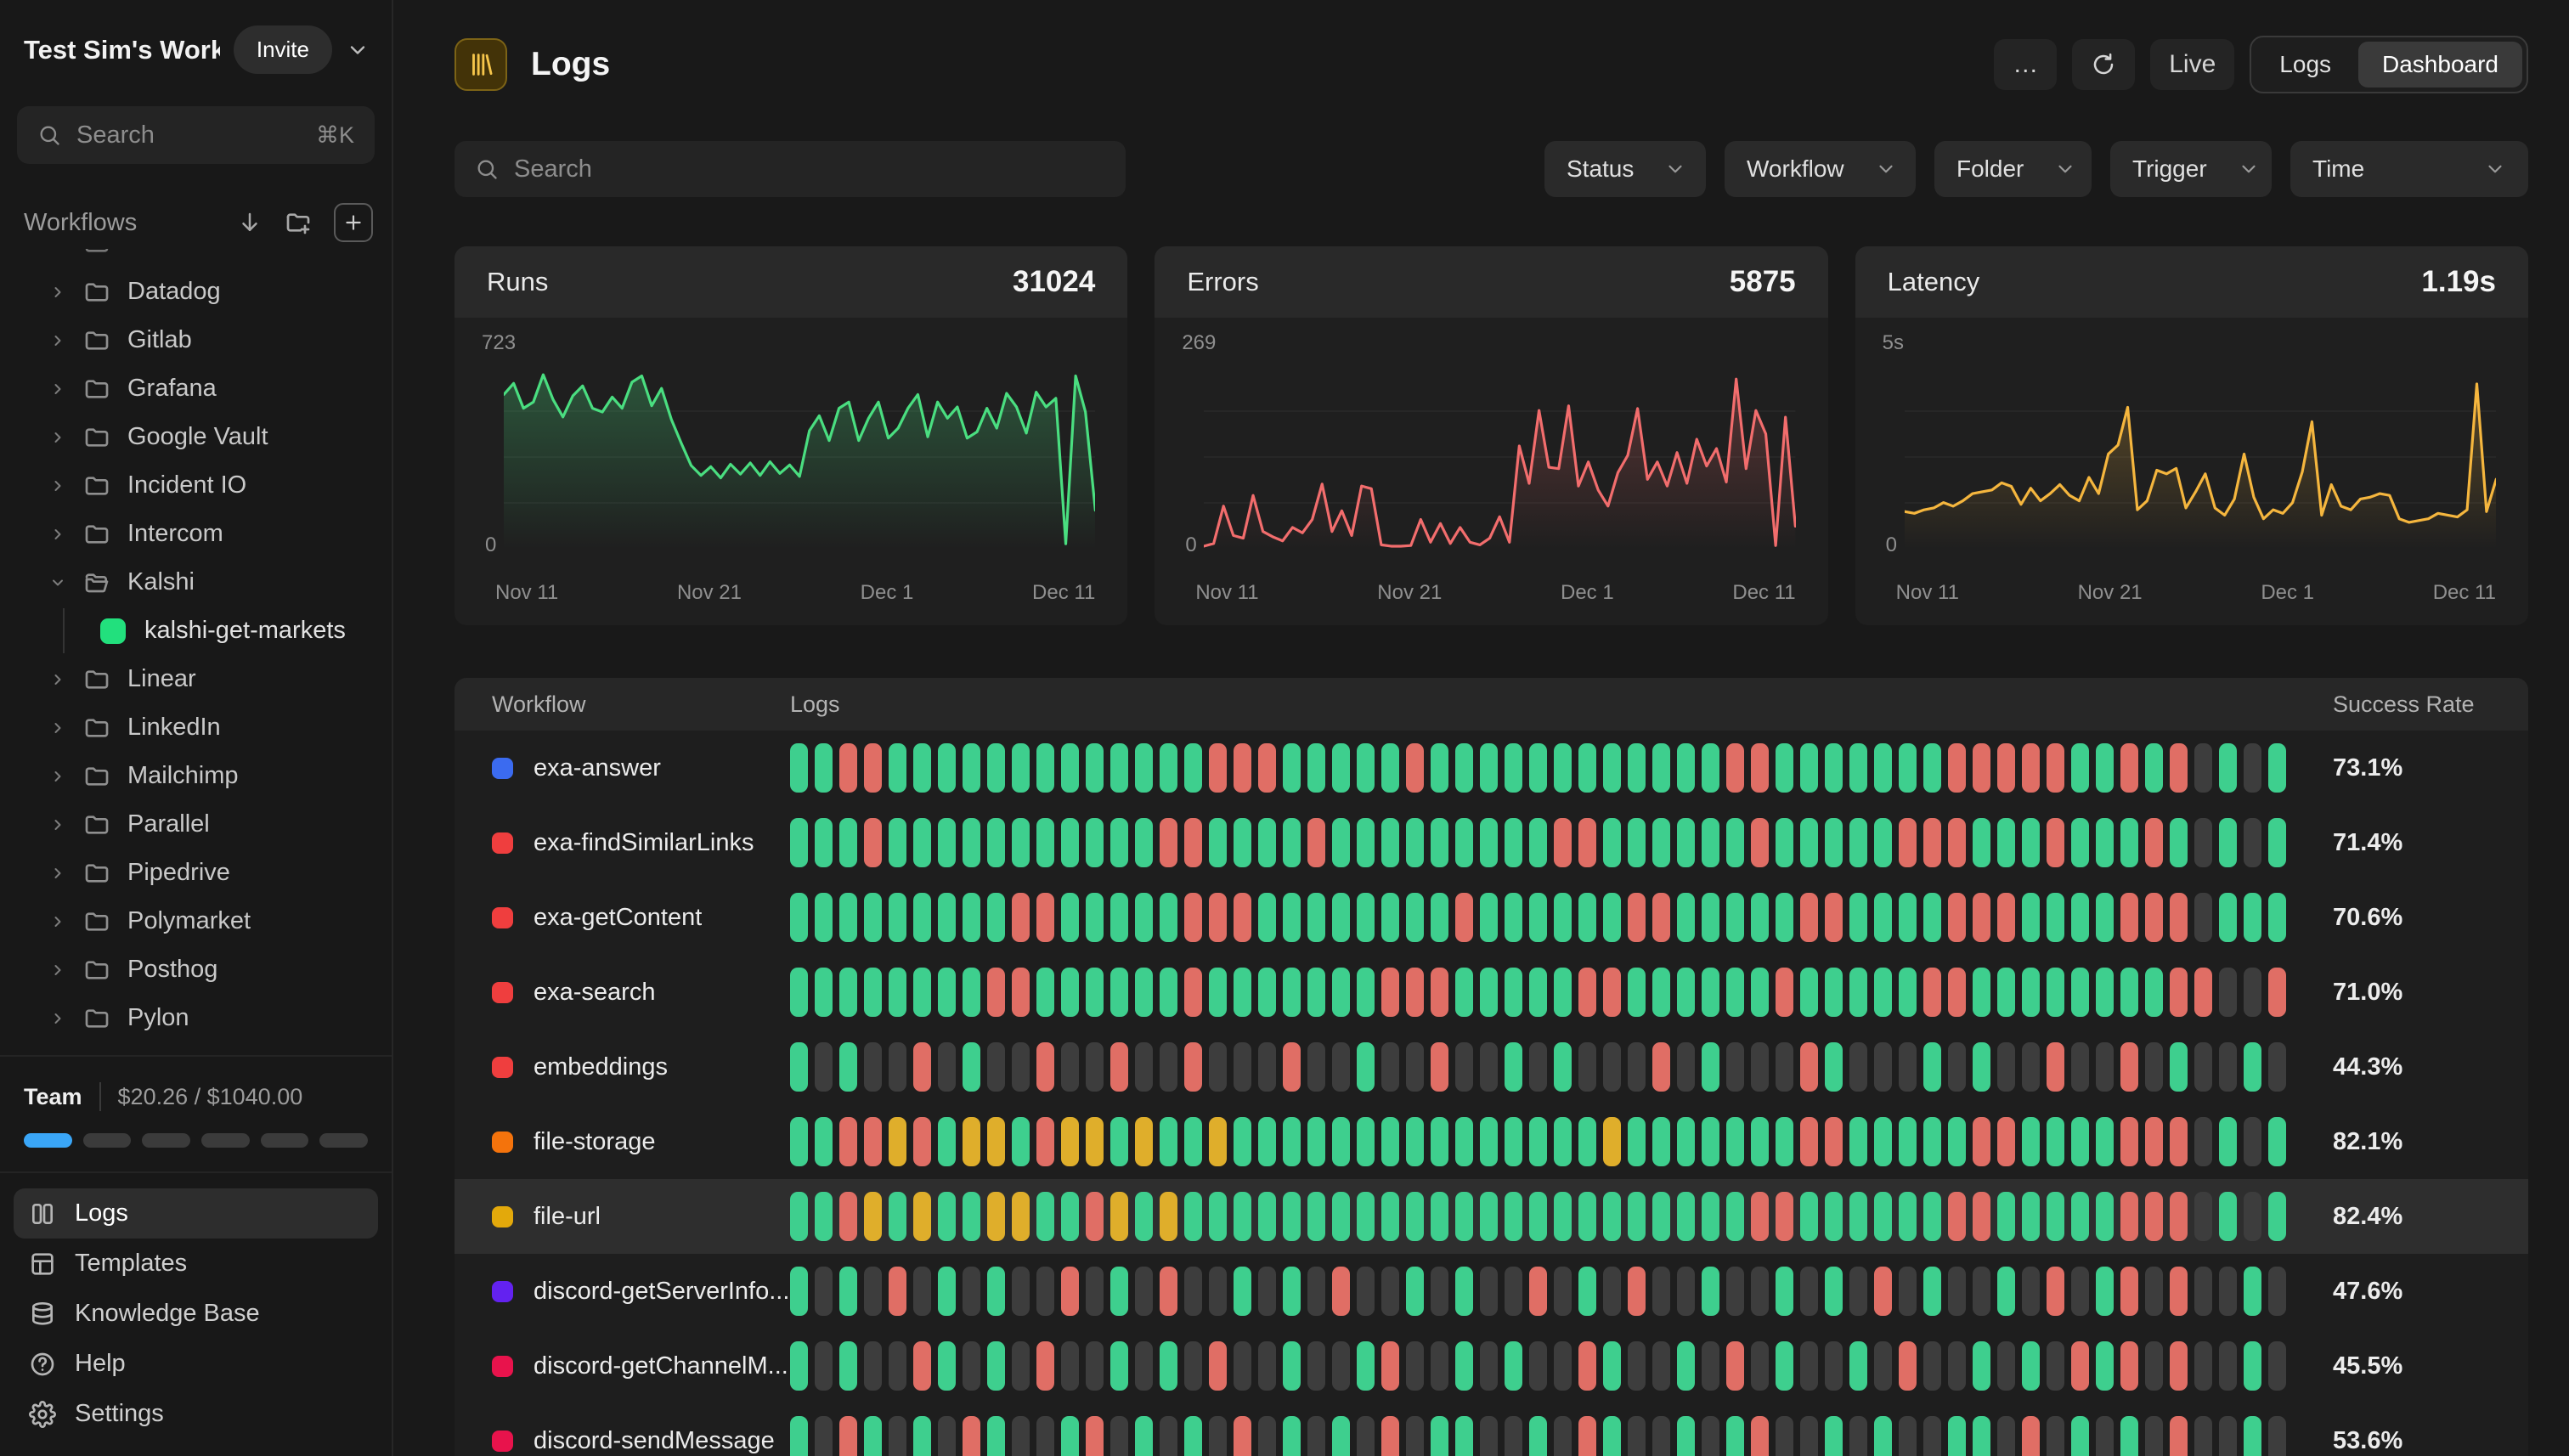 The height and width of the screenshot is (1456, 2569). What do you see at coordinates (358, 50) in the screenshot?
I see `workspace-chevron-down-icon` at bounding box center [358, 50].